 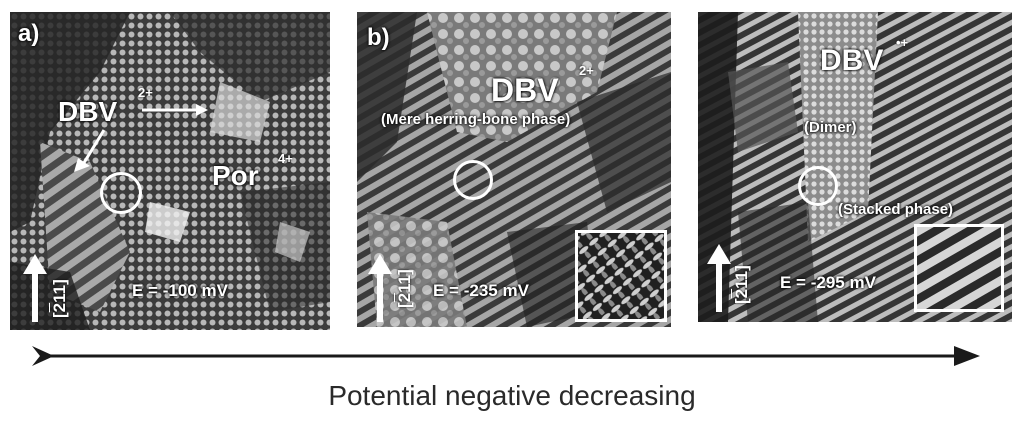 I want to click on phase-top-label: (Dimer), so click(x=830, y=127).